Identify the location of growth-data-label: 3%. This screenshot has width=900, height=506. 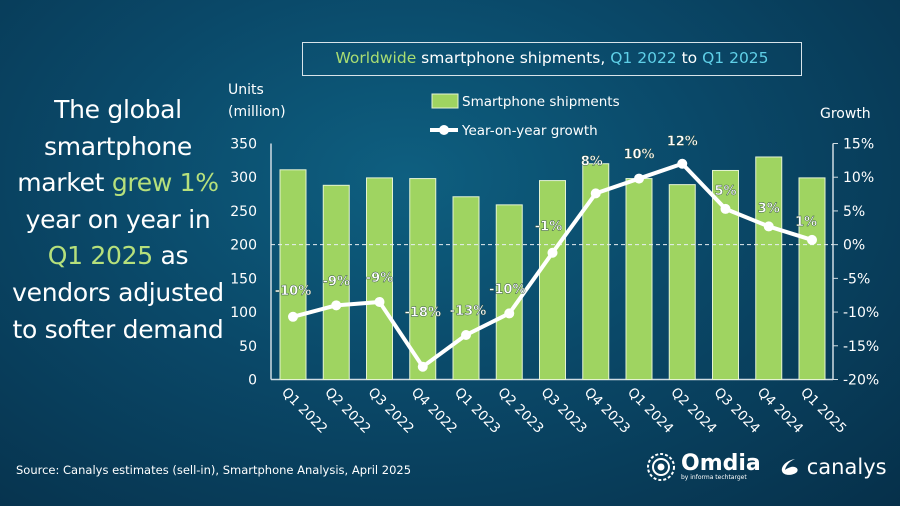
(769, 208).